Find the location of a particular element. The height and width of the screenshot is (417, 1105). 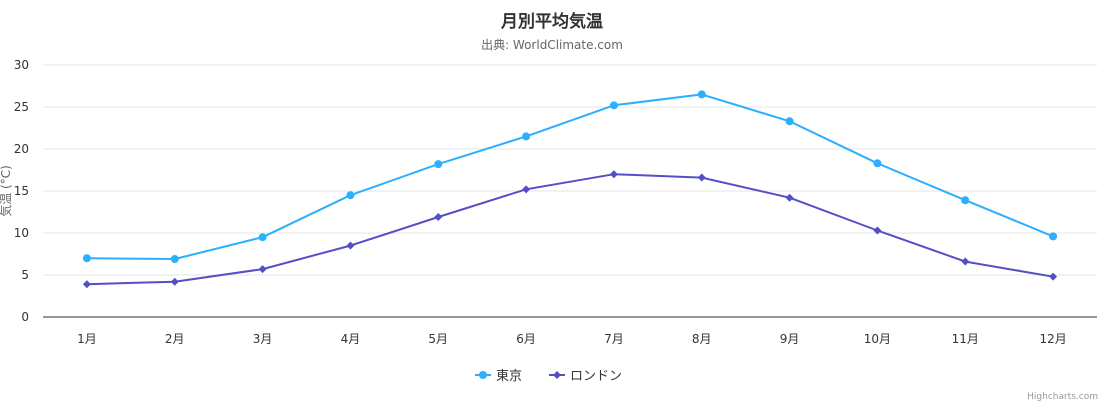

y-axis-title: 気温 (°C) is located at coordinates (6, 191).